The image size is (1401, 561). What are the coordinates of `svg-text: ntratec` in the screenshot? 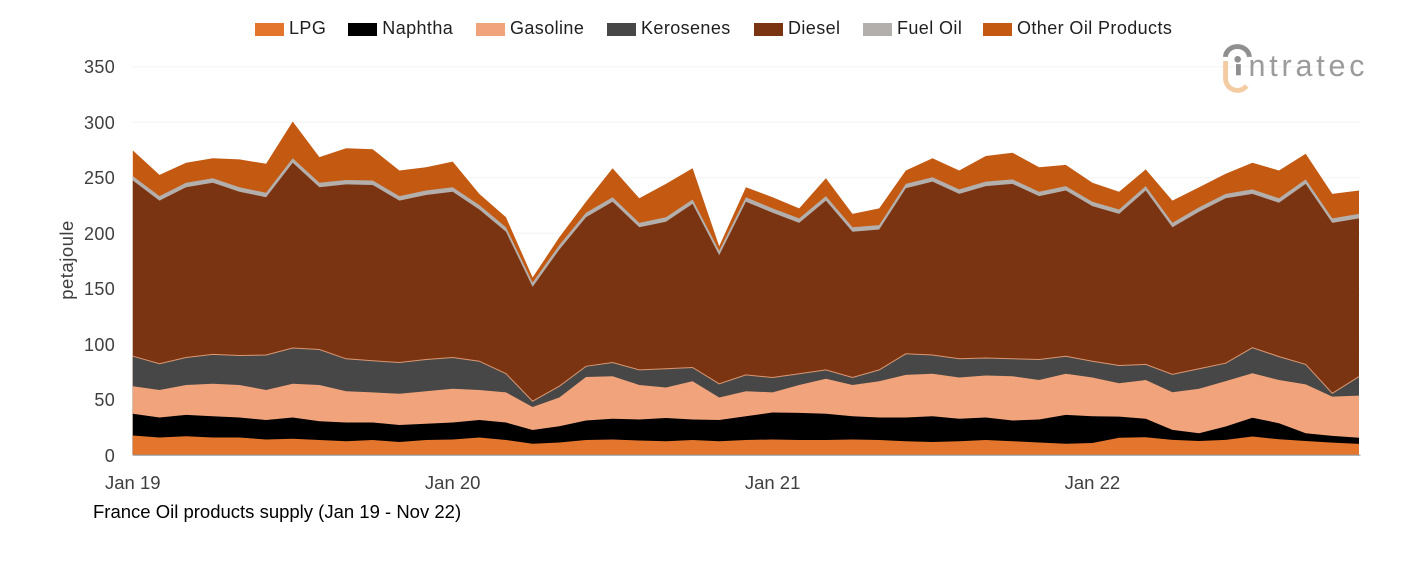 It's located at (1309, 66).